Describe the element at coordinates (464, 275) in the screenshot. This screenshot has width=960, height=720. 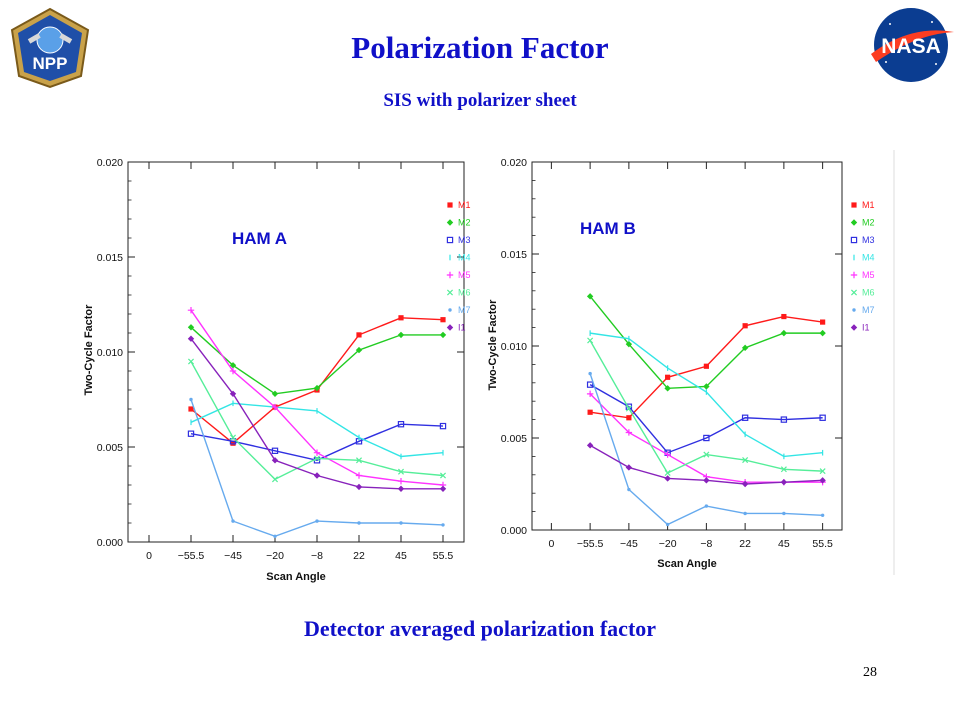
I see `legend-label-m5: M5` at that location.